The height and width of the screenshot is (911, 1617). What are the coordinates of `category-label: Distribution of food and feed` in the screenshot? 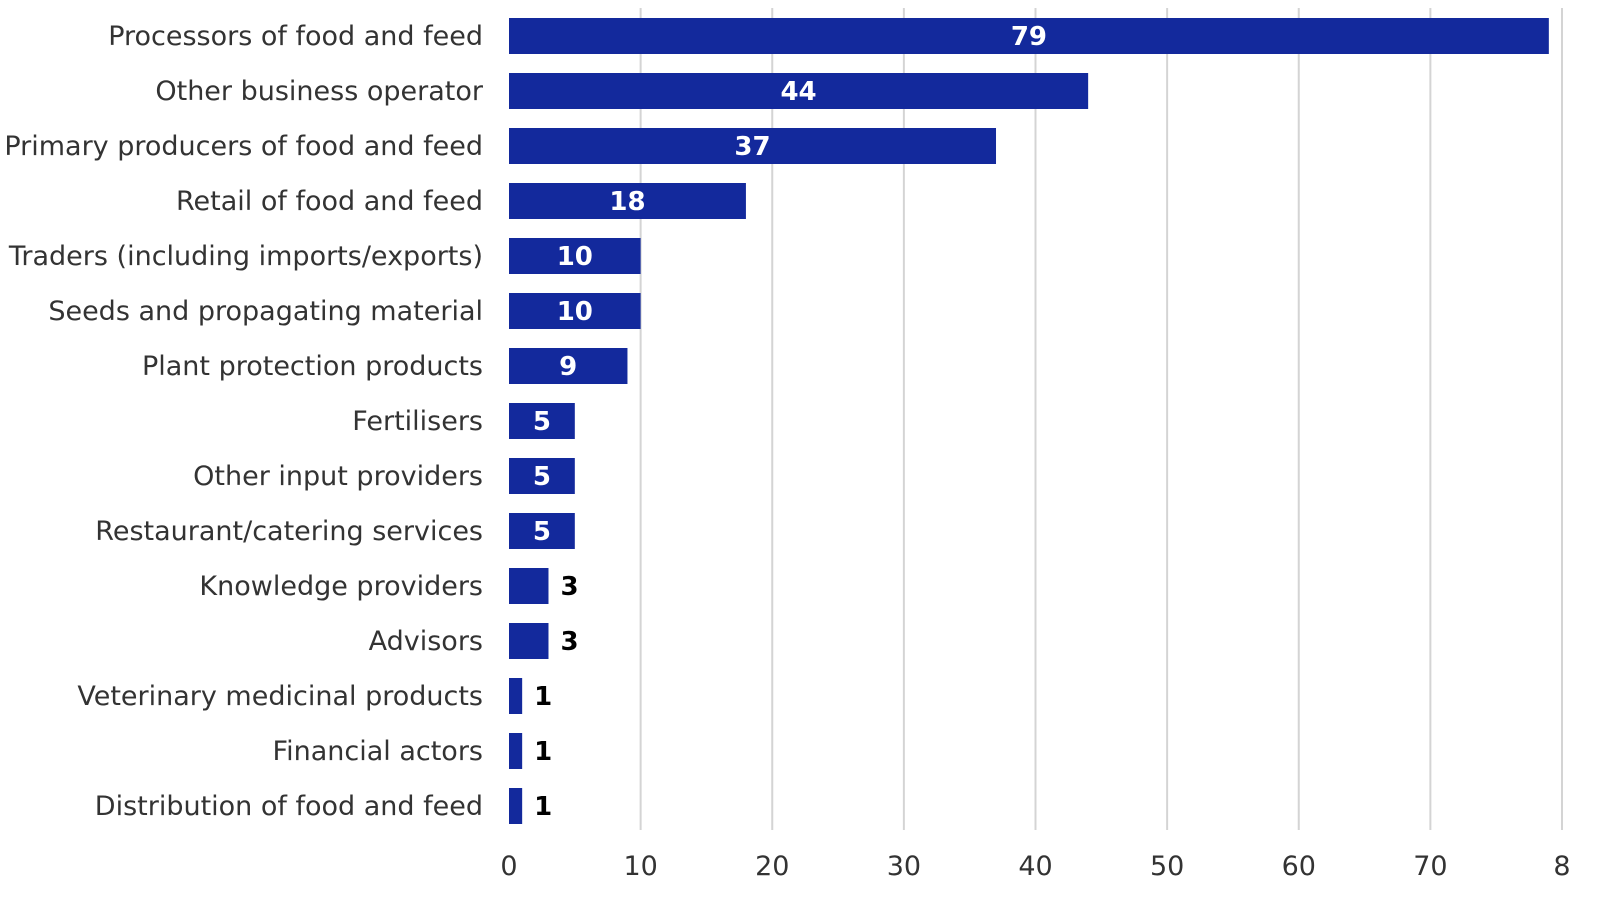 It's located at (289, 806).